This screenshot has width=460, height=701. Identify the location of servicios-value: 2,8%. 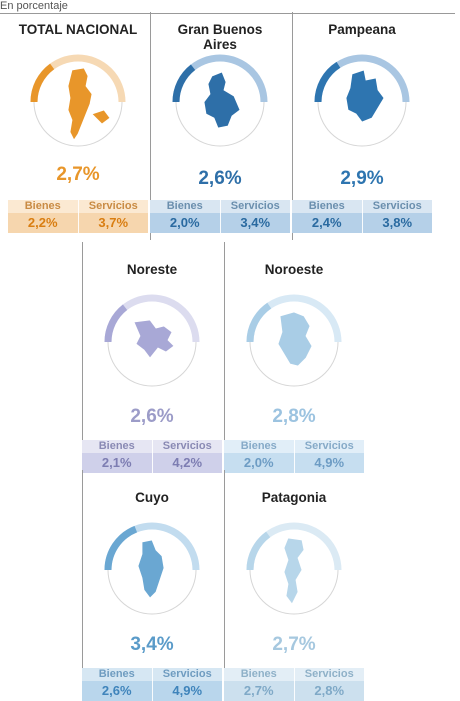
(329, 691).